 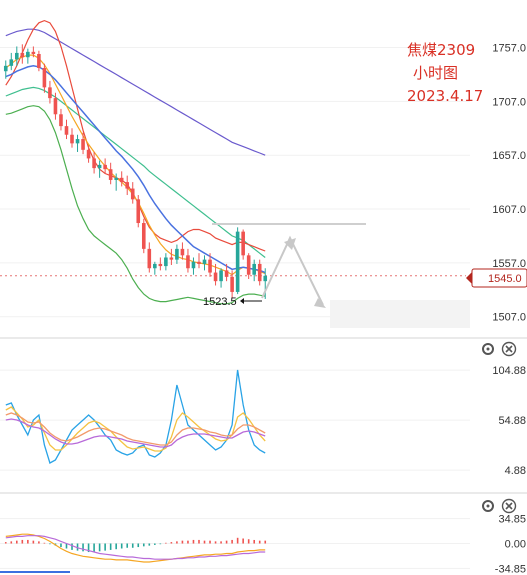 I want to click on oscillator-tick-label: 4.88, so click(x=515, y=471).